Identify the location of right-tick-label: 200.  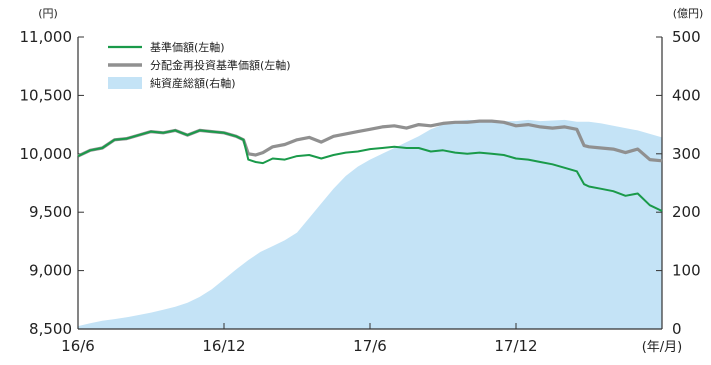
(686, 212).